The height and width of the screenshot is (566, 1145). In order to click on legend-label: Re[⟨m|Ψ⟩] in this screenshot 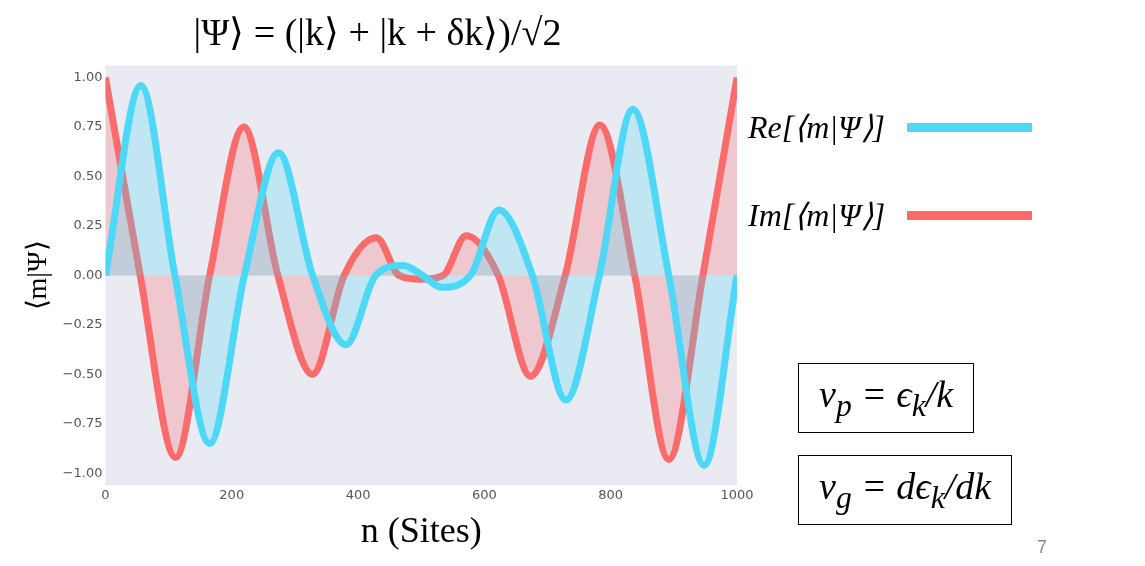, I will do `click(817, 127)`.